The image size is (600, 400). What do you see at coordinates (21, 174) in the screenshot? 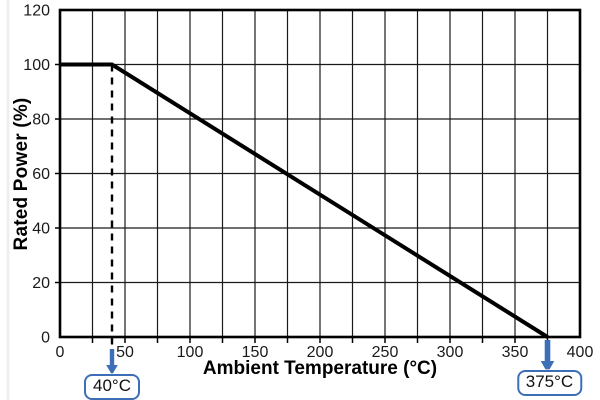
I see `y-axis-title: Rated Power (%)` at bounding box center [21, 174].